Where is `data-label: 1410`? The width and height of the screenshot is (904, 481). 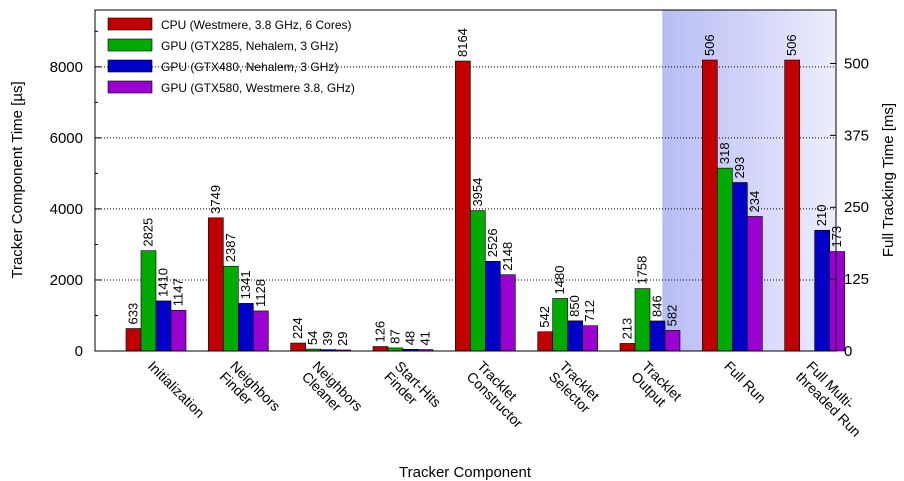 data-label: 1410 is located at coordinates (163, 282).